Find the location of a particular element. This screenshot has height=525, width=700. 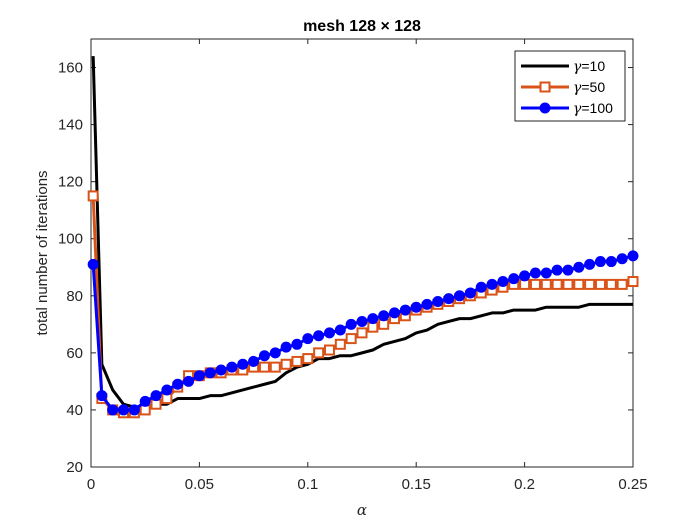

chart-title: mesh 128 × 128 is located at coordinates (362, 26).